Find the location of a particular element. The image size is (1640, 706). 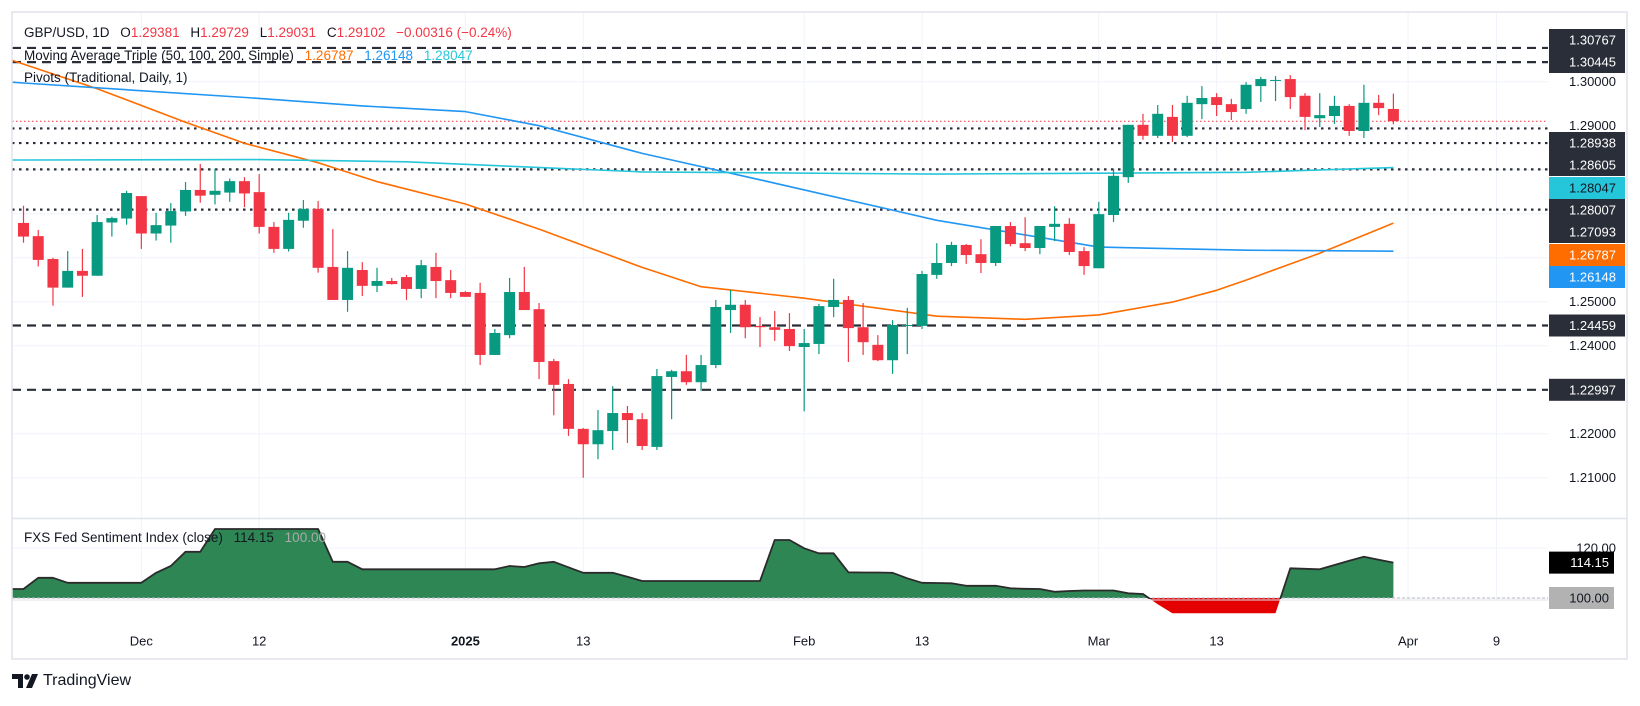

symbol-title: GBP/USD, 1D is located at coordinates (67, 32).